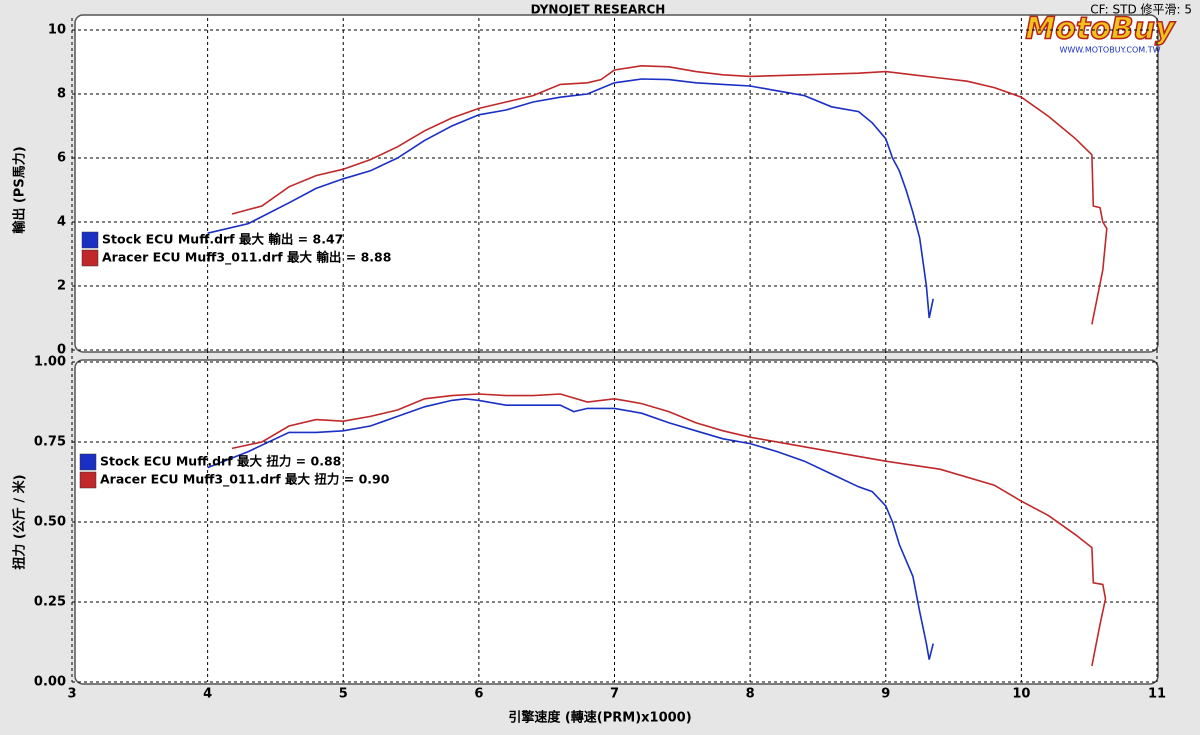  Describe the element at coordinates (50, 602) in the screenshot. I see `y-tick-label: 0.25` at that location.